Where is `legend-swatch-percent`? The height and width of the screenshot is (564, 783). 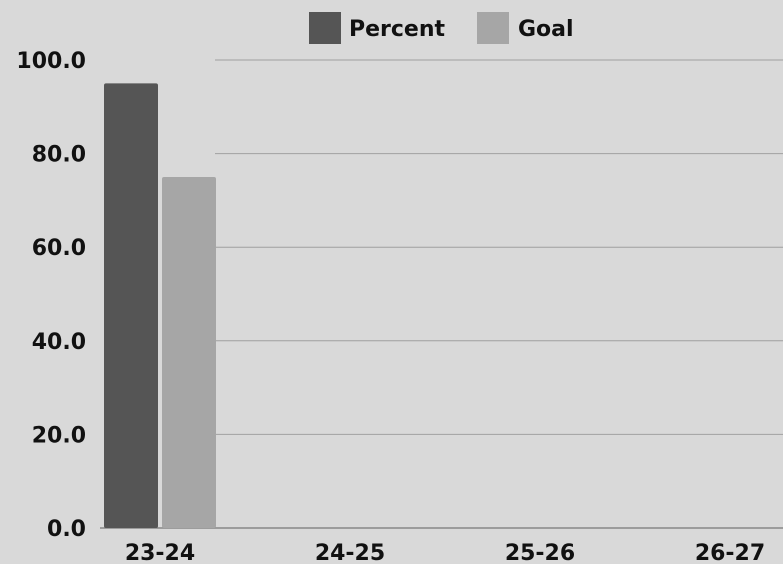
legend-swatch-percent is located at coordinates (325, 28).